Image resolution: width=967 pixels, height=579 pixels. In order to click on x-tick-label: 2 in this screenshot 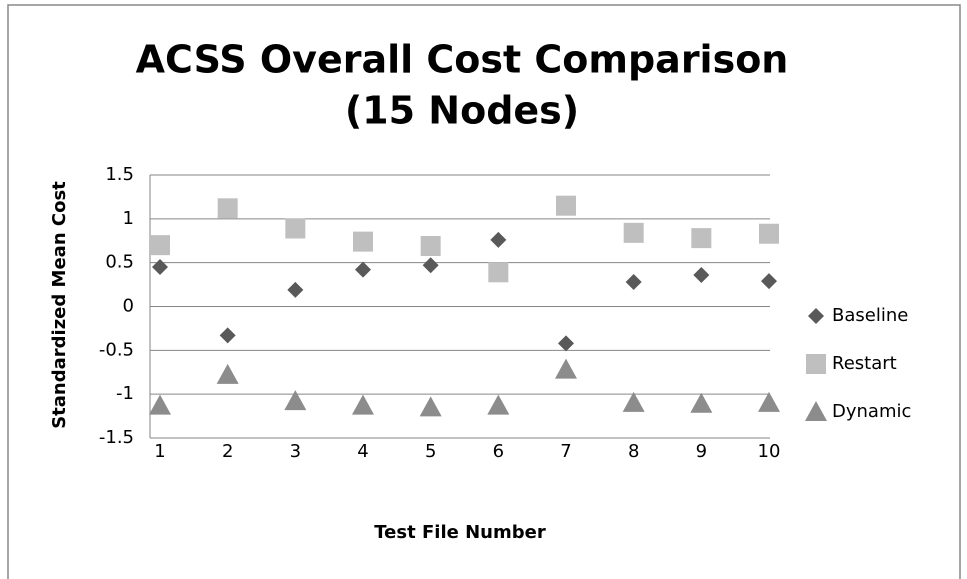, I will do `click(227, 451)`.